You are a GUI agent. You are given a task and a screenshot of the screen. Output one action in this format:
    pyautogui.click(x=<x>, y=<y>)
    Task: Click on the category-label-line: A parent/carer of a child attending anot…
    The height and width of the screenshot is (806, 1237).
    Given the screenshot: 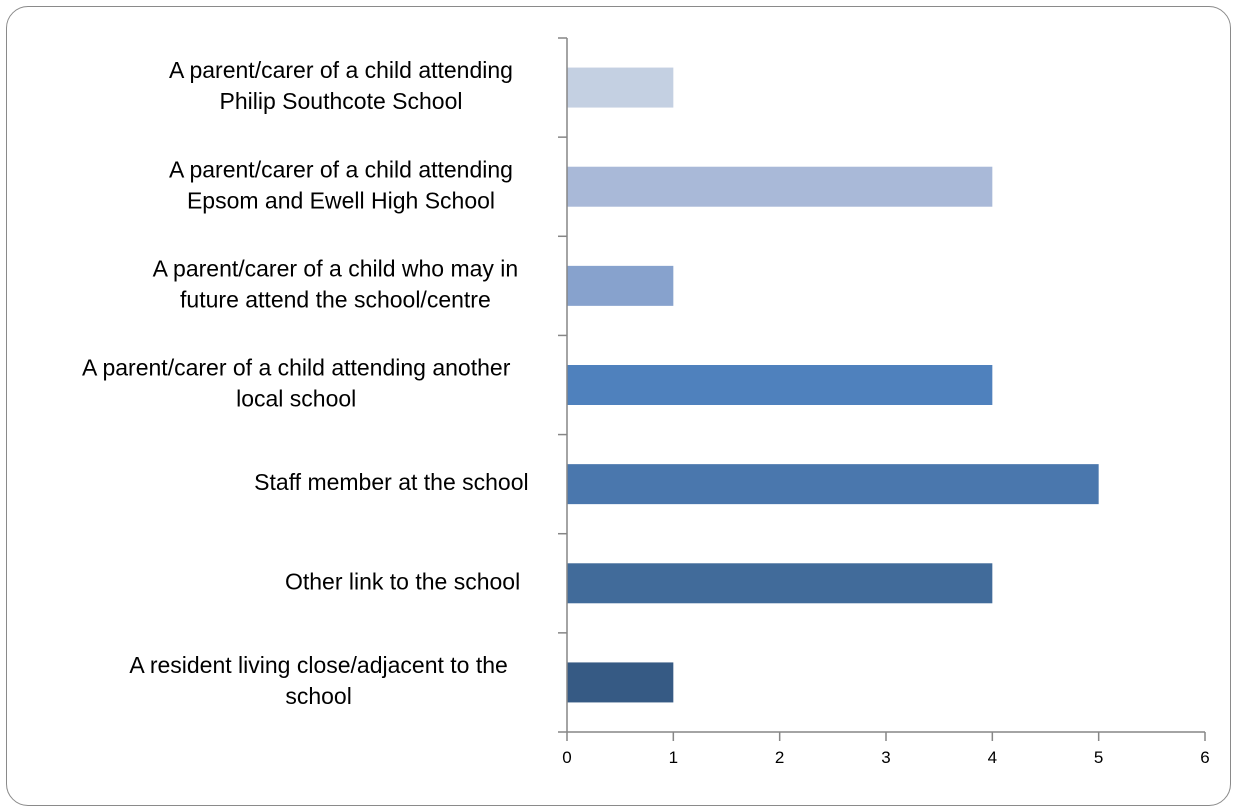 What is the action you would take?
    pyautogui.click(x=296, y=368)
    